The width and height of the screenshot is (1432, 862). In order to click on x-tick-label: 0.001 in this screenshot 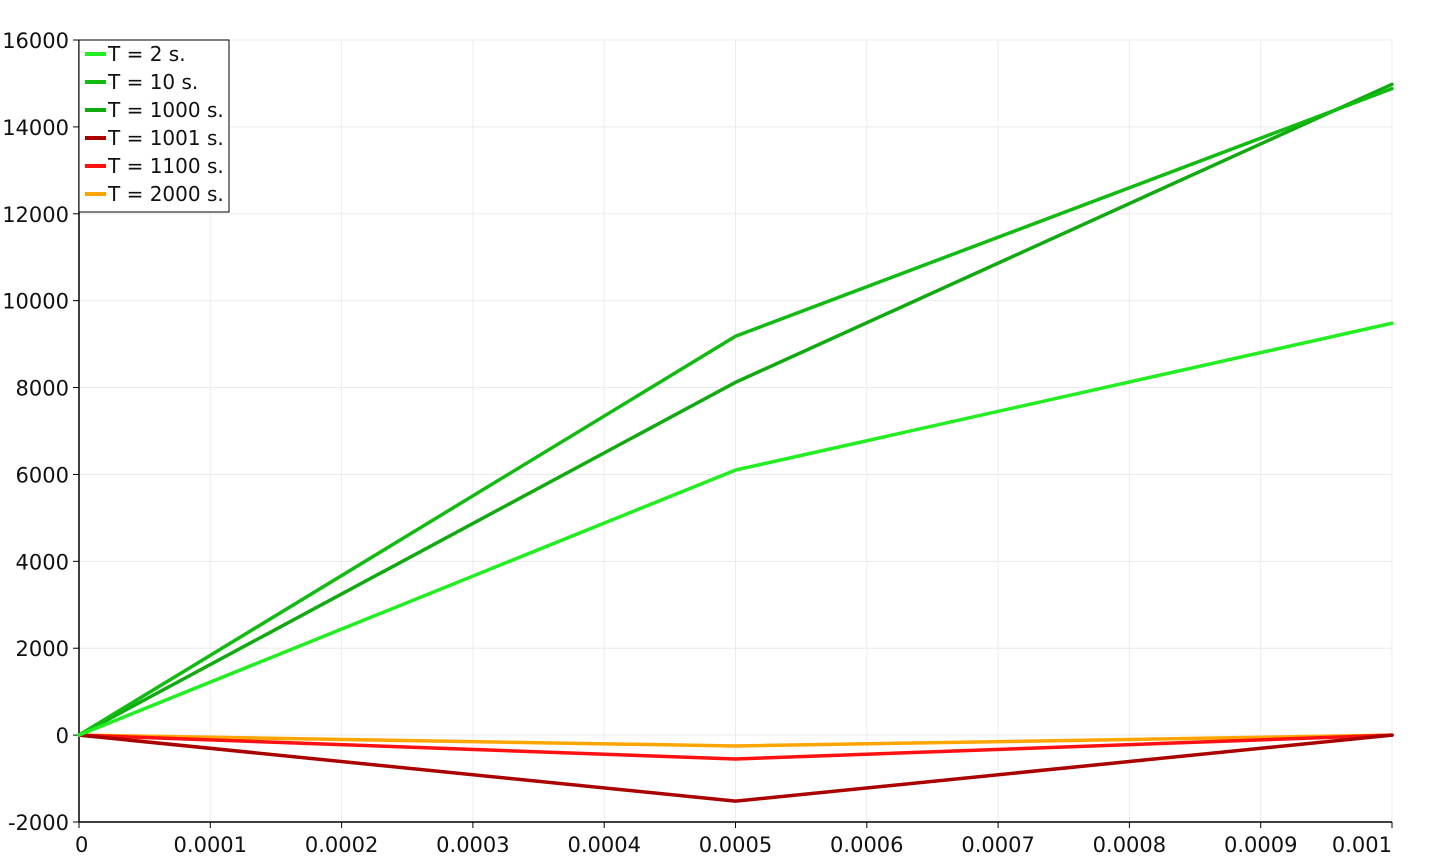, I will do `click(1362, 845)`.